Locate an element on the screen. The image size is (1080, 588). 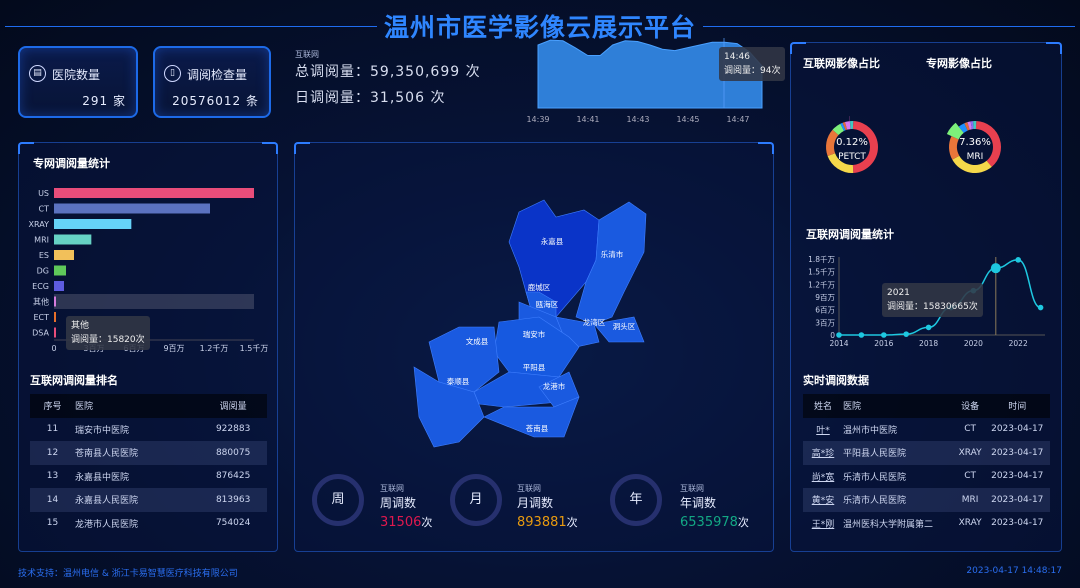
map-region-label: 乐清市 is located at coordinates (612, 254).